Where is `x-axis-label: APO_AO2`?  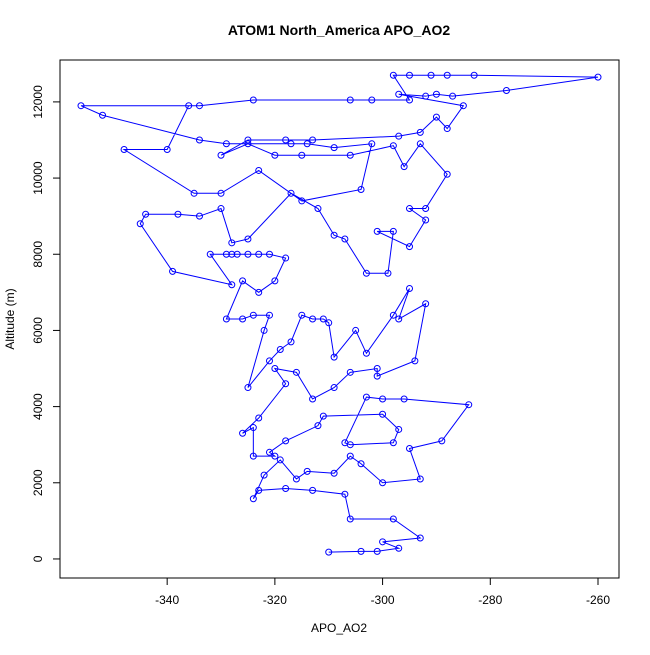 x-axis-label: APO_AO2 is located at coordinates (339, 628).